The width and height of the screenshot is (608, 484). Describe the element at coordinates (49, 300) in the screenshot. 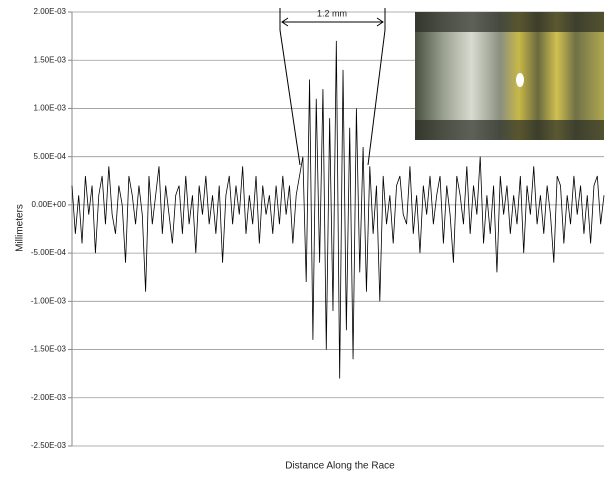

I see `y-tick-label: -1.00E-03` at that location.